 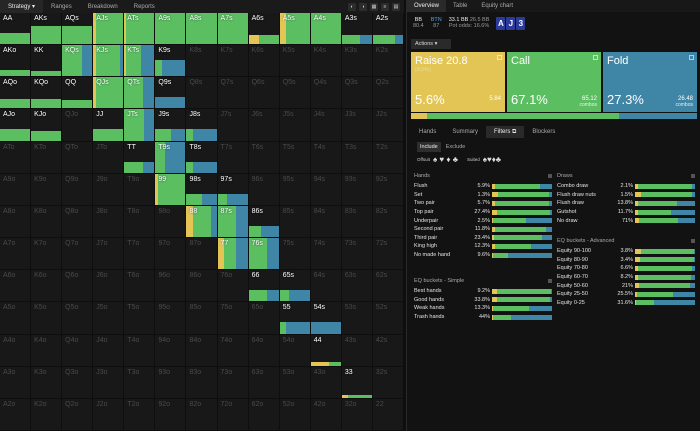 What do you see at coordinates (171, 318) in the screenshot?
I see `hand-cell: 95o` at bounding box center [171, 318].